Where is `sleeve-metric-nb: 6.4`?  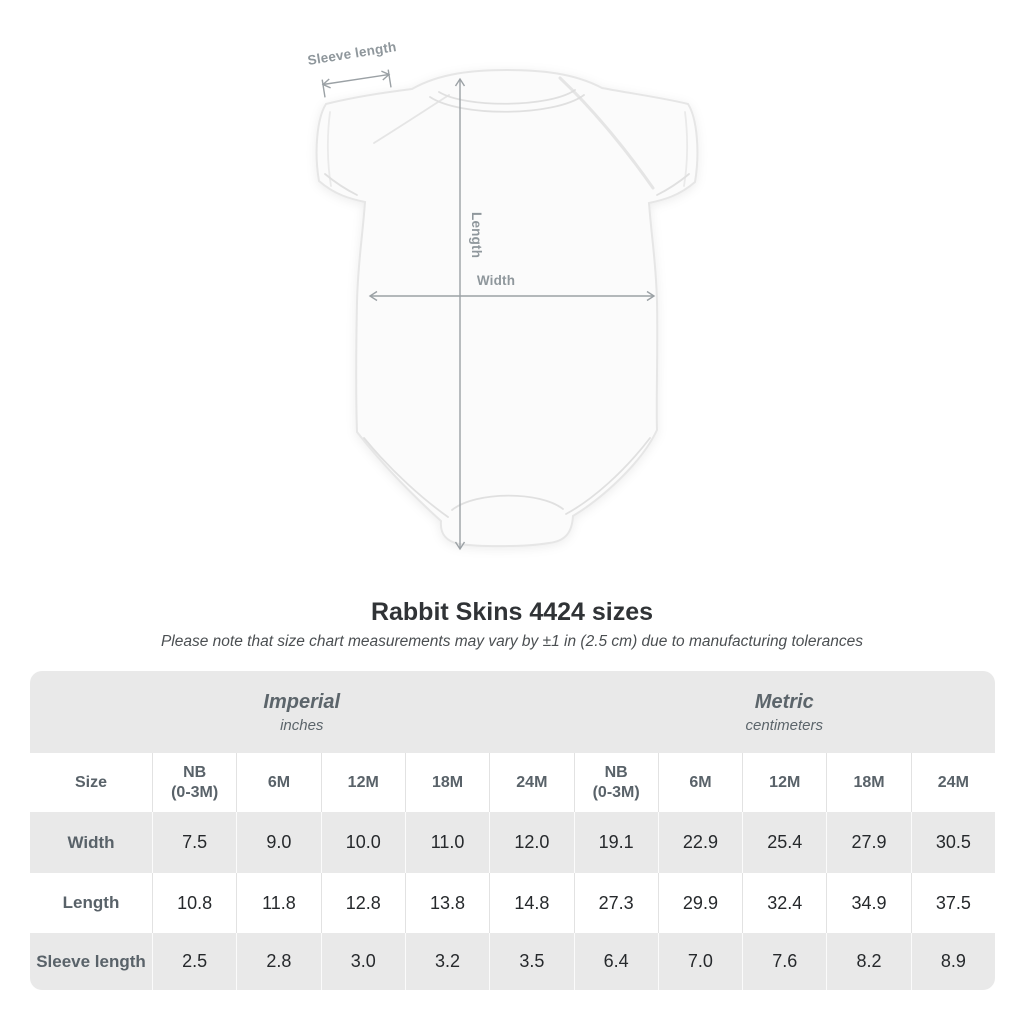
sleeve-metric-nb: 6.4 is located at coordinates (615, 961).